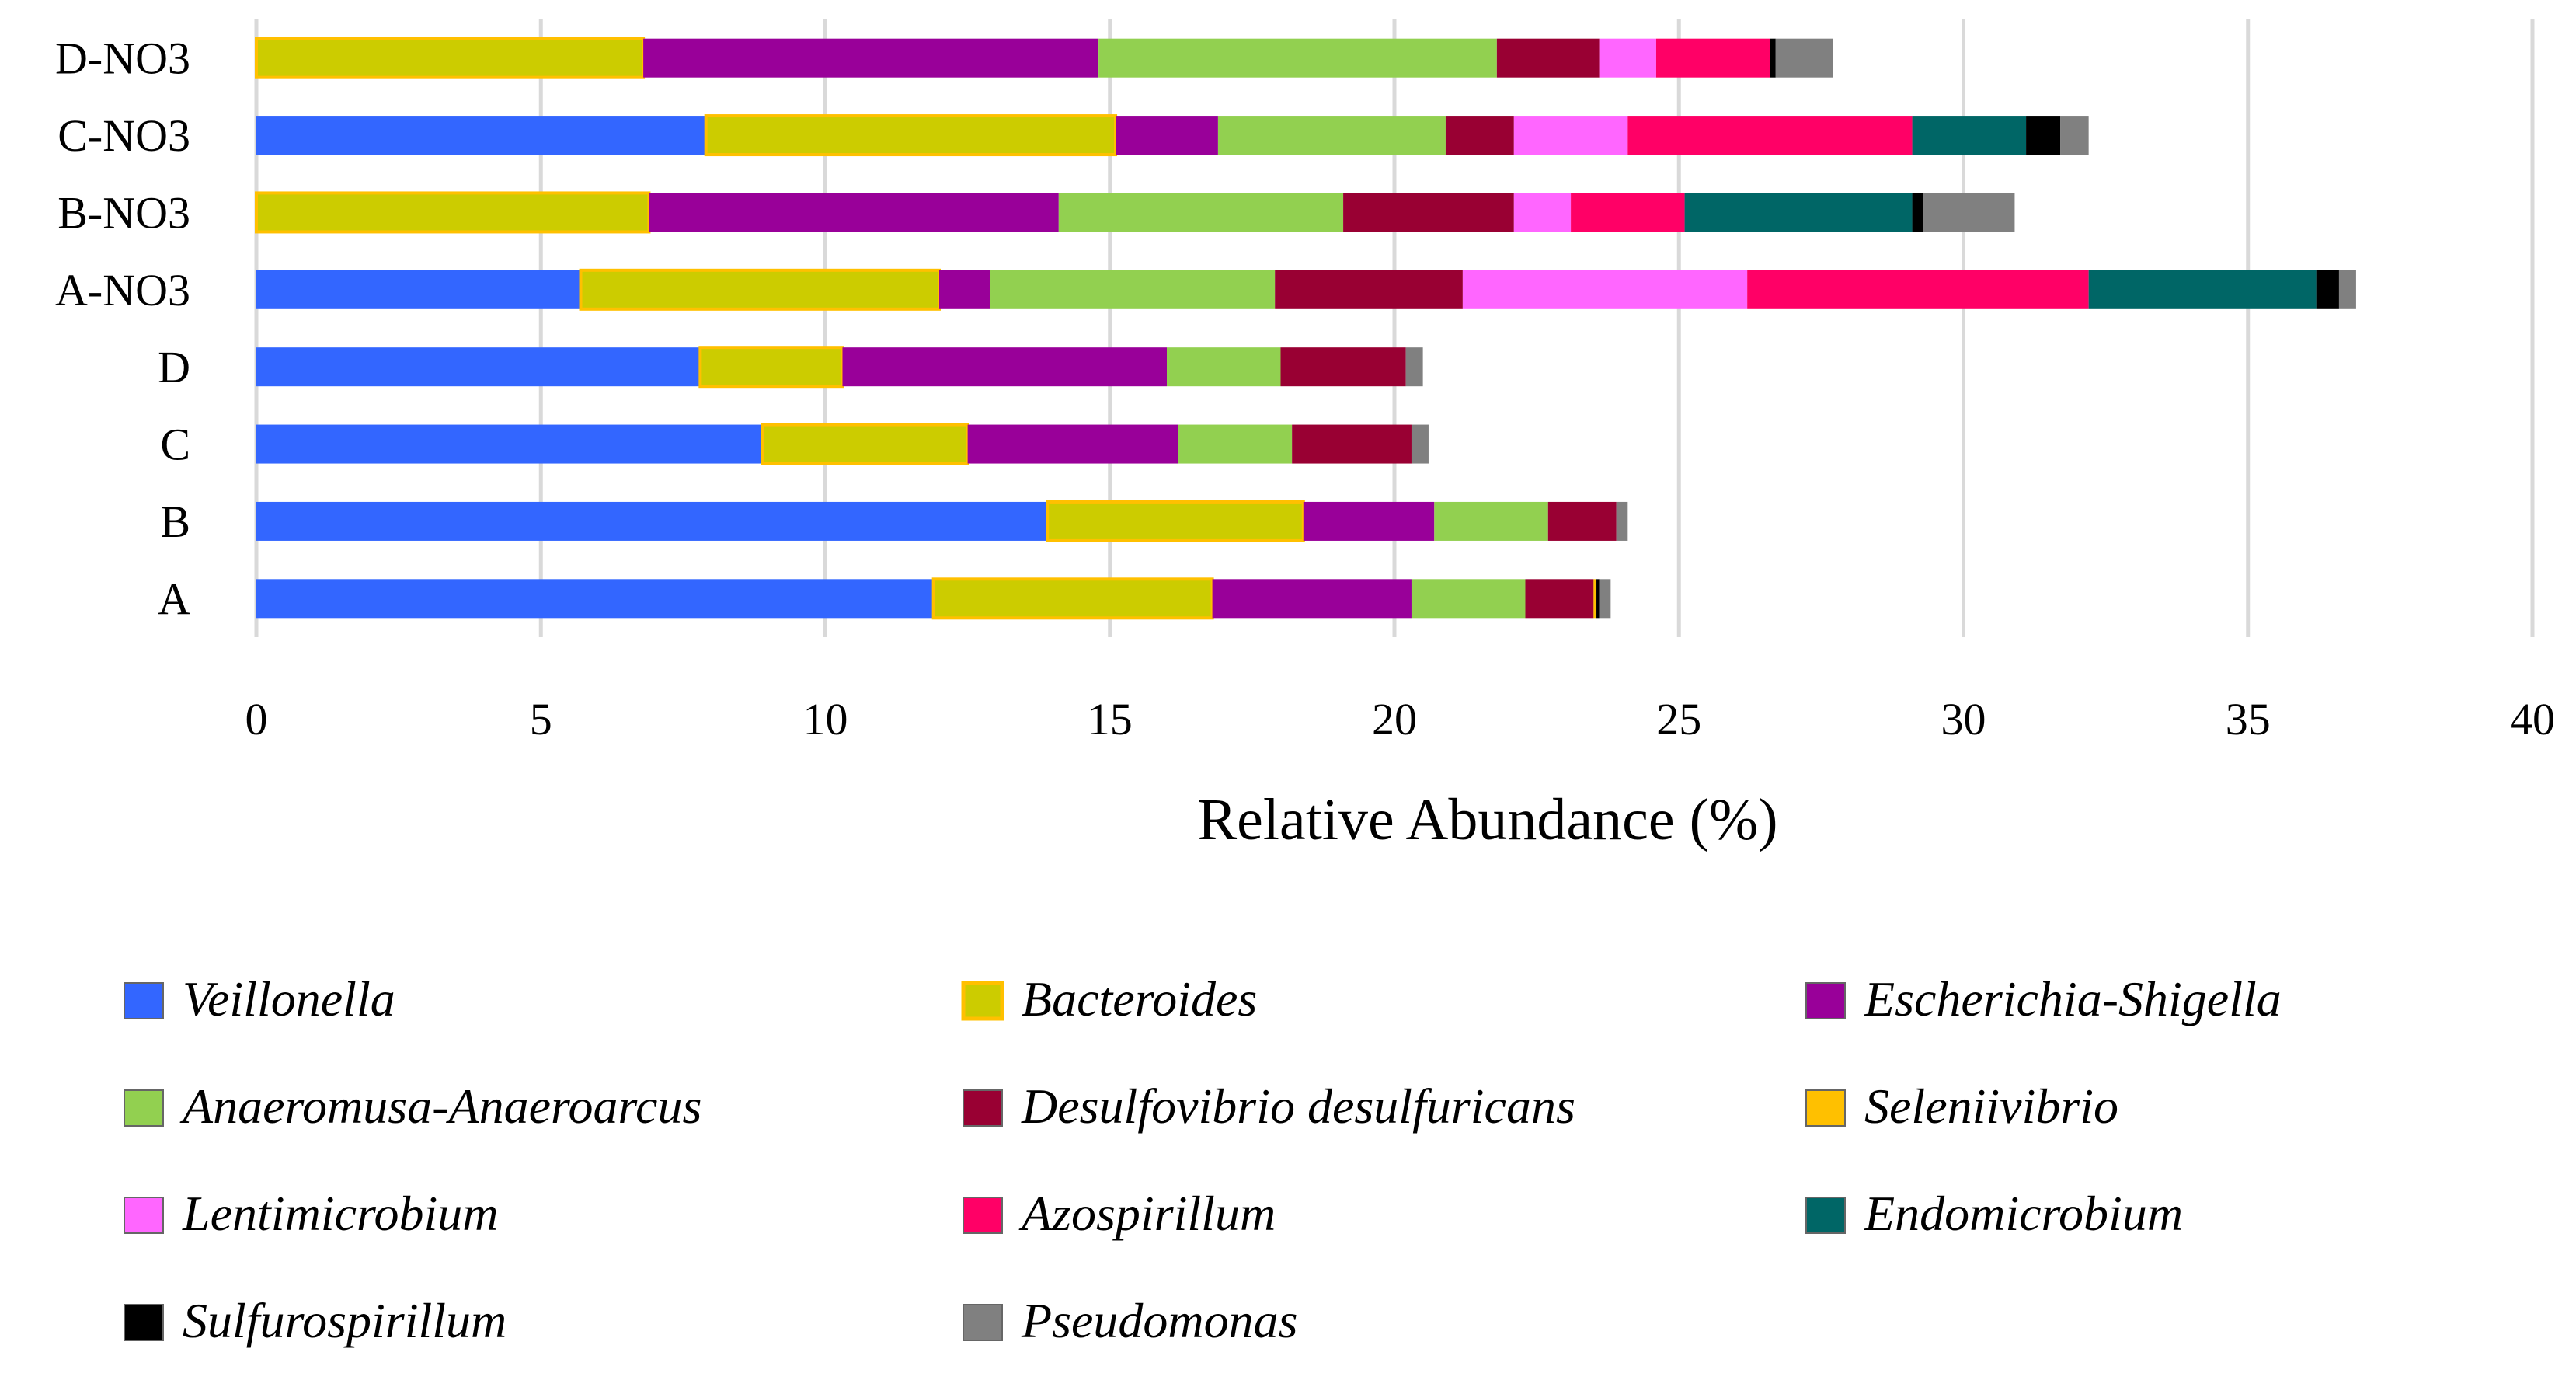 This screenshot has height=1394, width=2576. I want to click on x-tick-label: 25, so click(1679, 719).